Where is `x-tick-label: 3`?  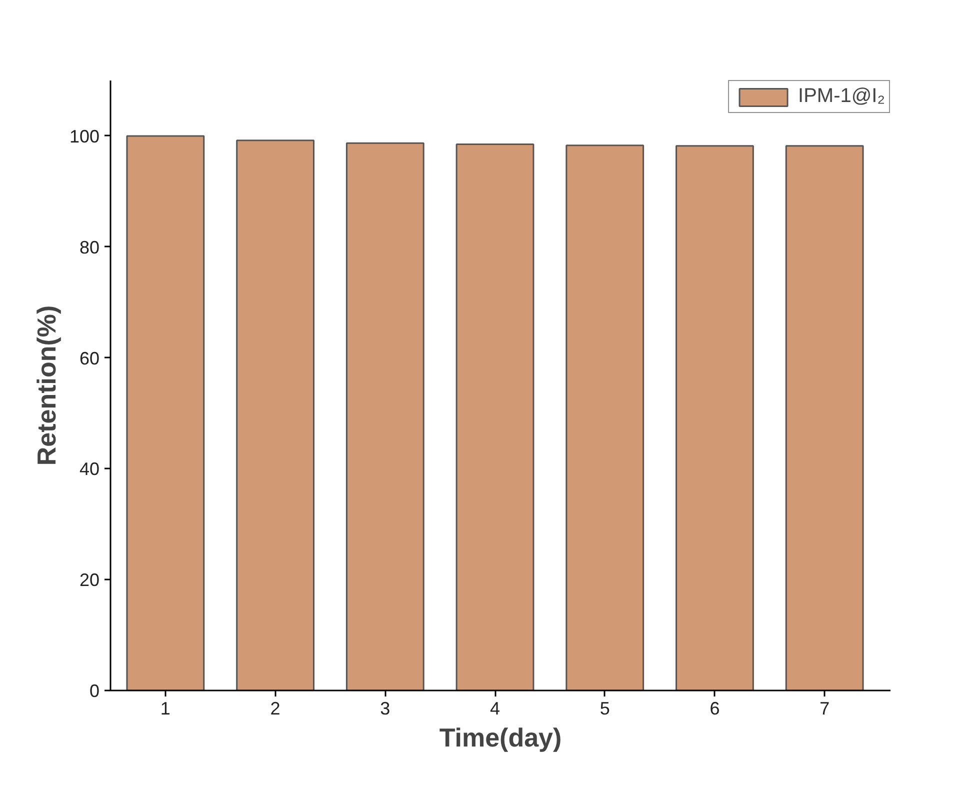
x-tick-label: 3 is located at coordinates (385, 708).